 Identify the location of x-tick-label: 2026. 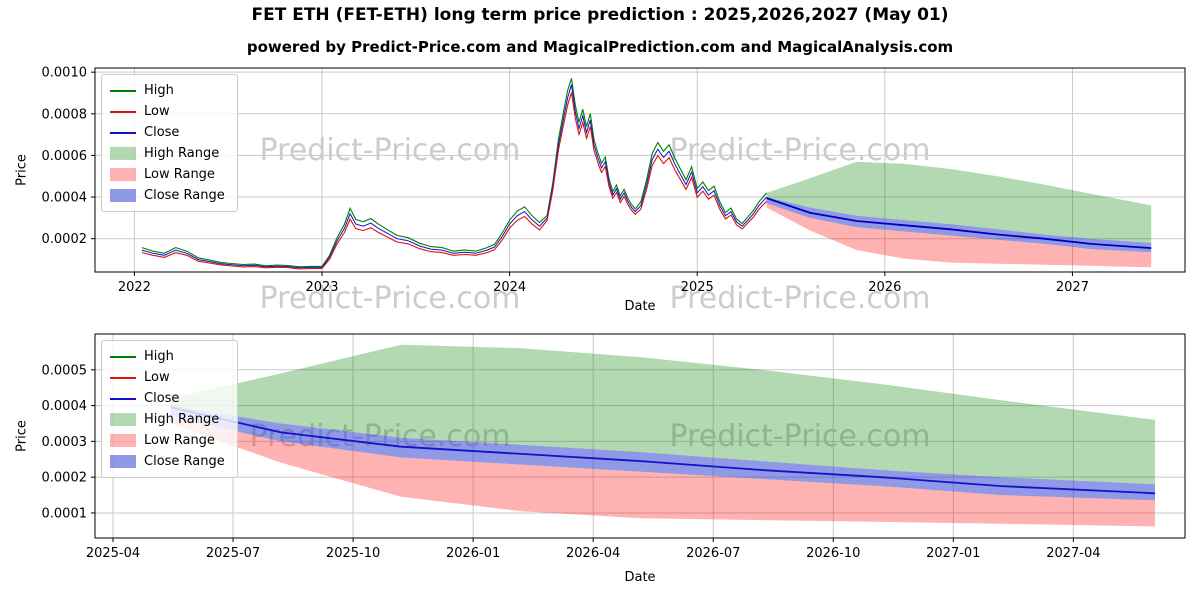
(884, 287).